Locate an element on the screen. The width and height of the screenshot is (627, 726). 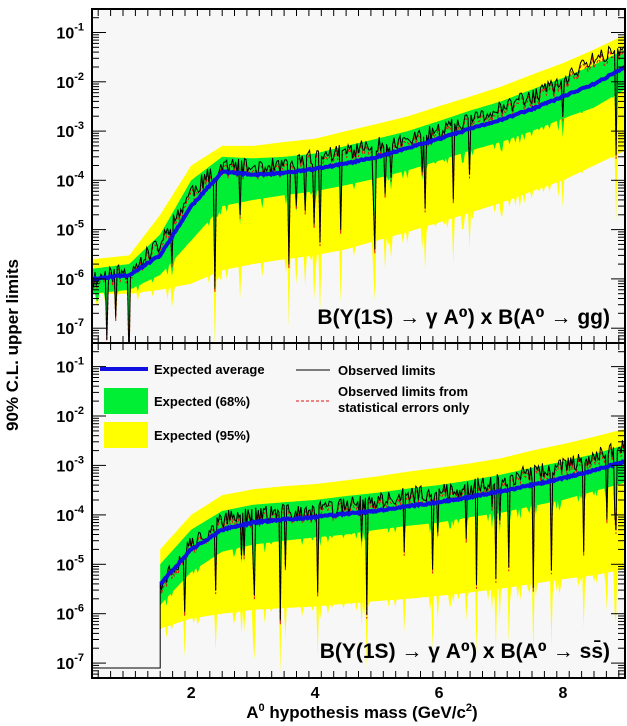
legend-label-observed-stat-line1: Observed limits from is located at coordinates (403, 391).